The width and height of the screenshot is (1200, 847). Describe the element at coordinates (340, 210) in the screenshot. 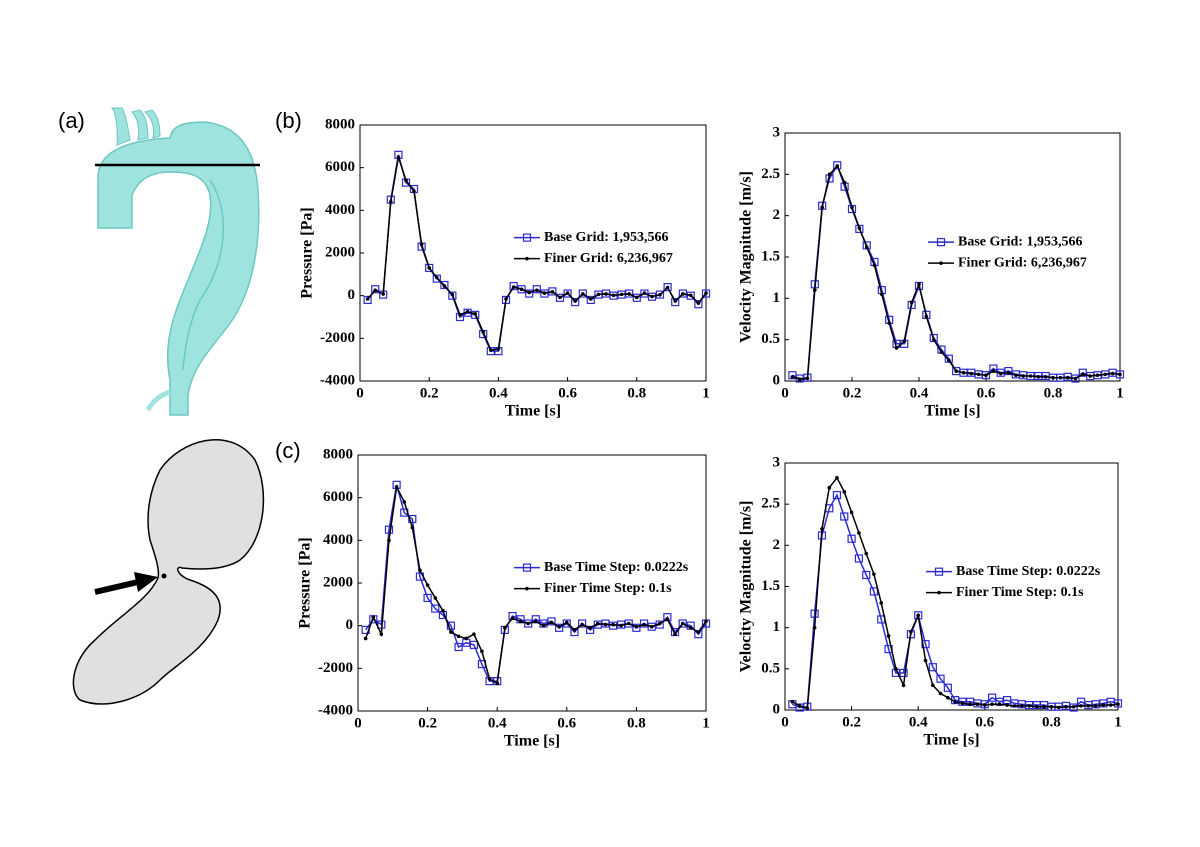

I see `y-tick-label: 4000` at that location.